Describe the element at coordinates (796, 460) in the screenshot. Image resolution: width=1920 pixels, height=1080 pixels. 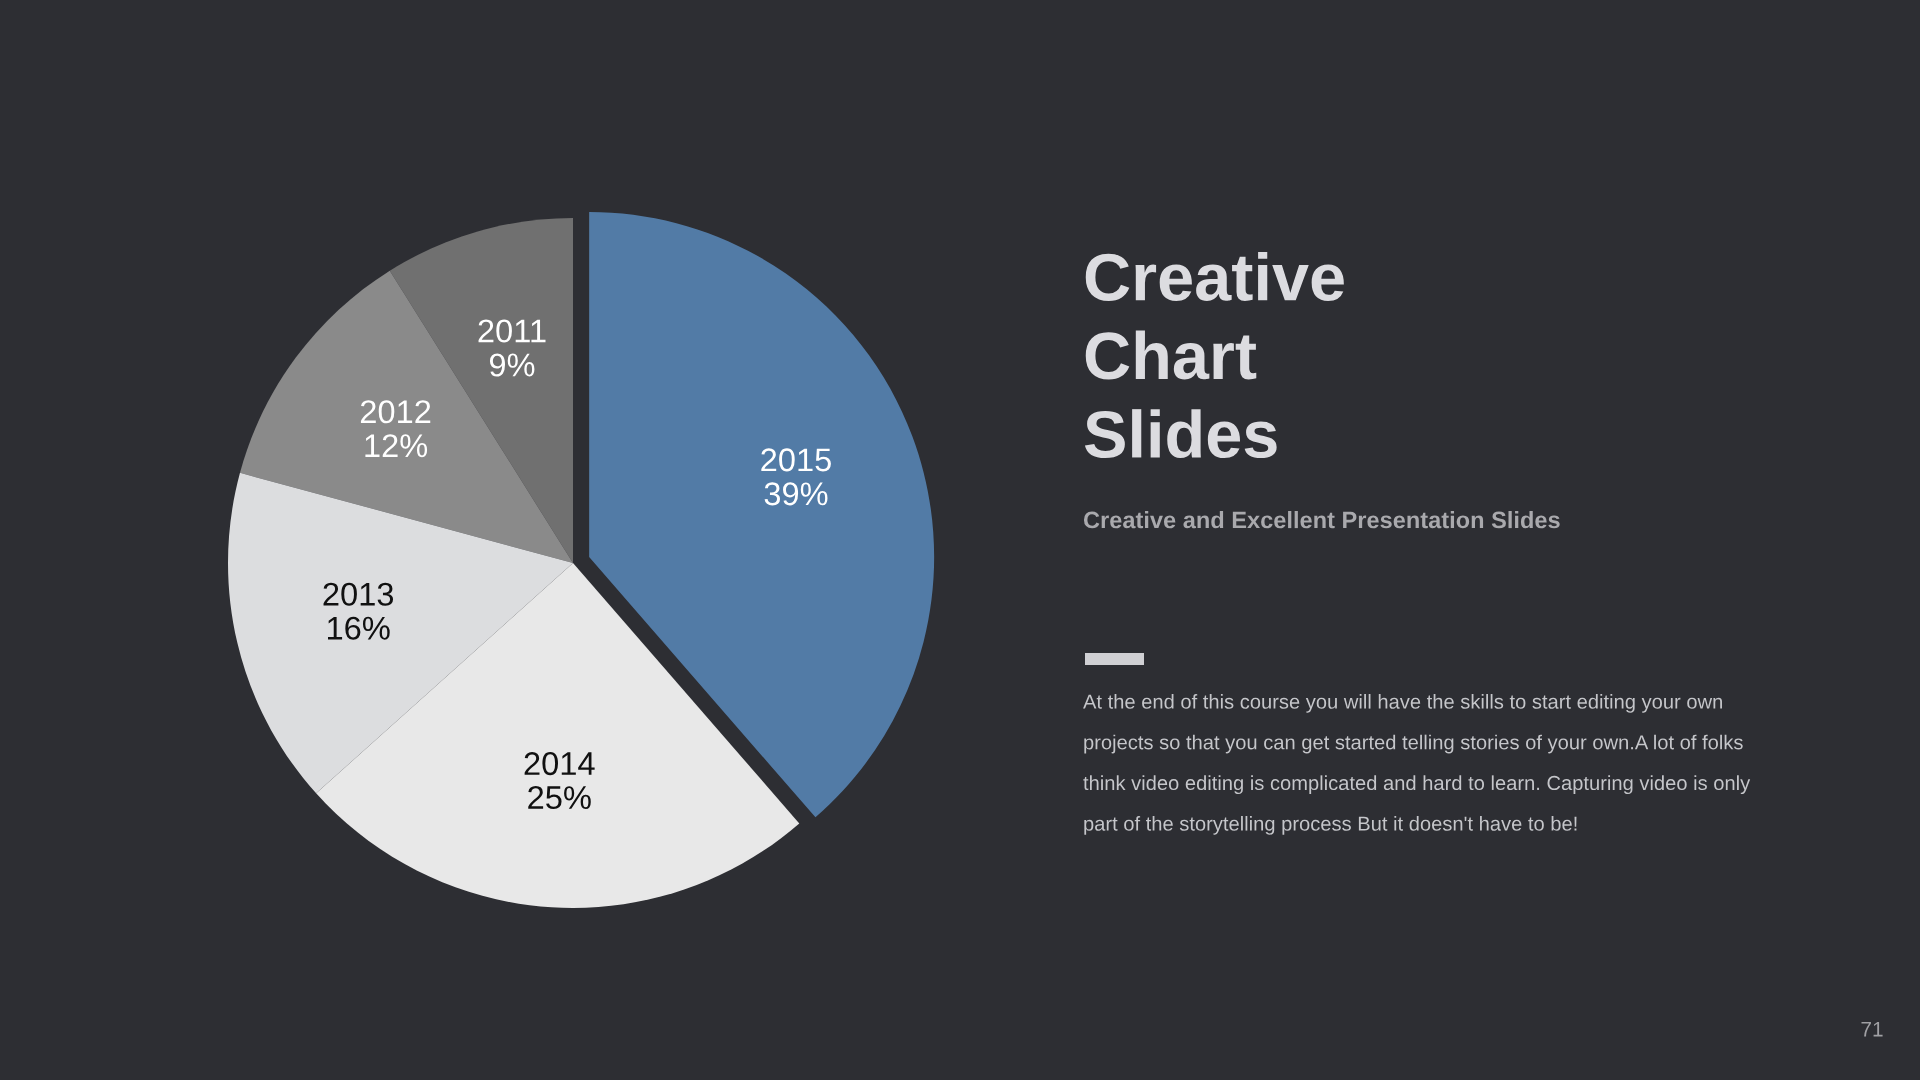
I see `slice-label: 2015` at that location.